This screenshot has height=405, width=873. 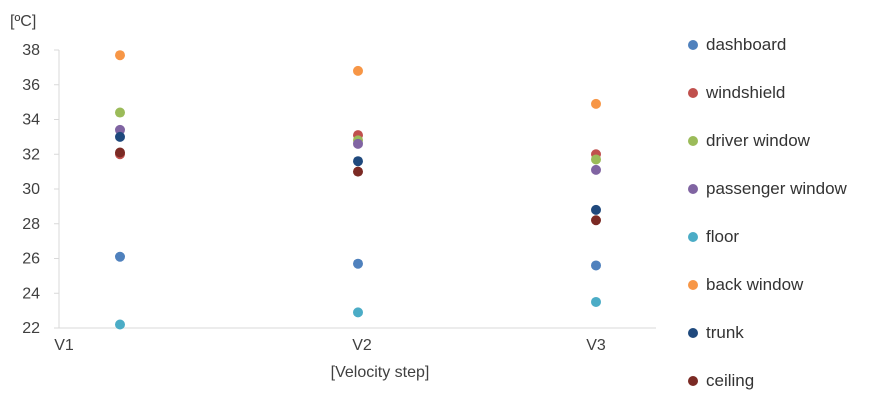 I want to click on legend-label: back window, so click(x=755, y=284).